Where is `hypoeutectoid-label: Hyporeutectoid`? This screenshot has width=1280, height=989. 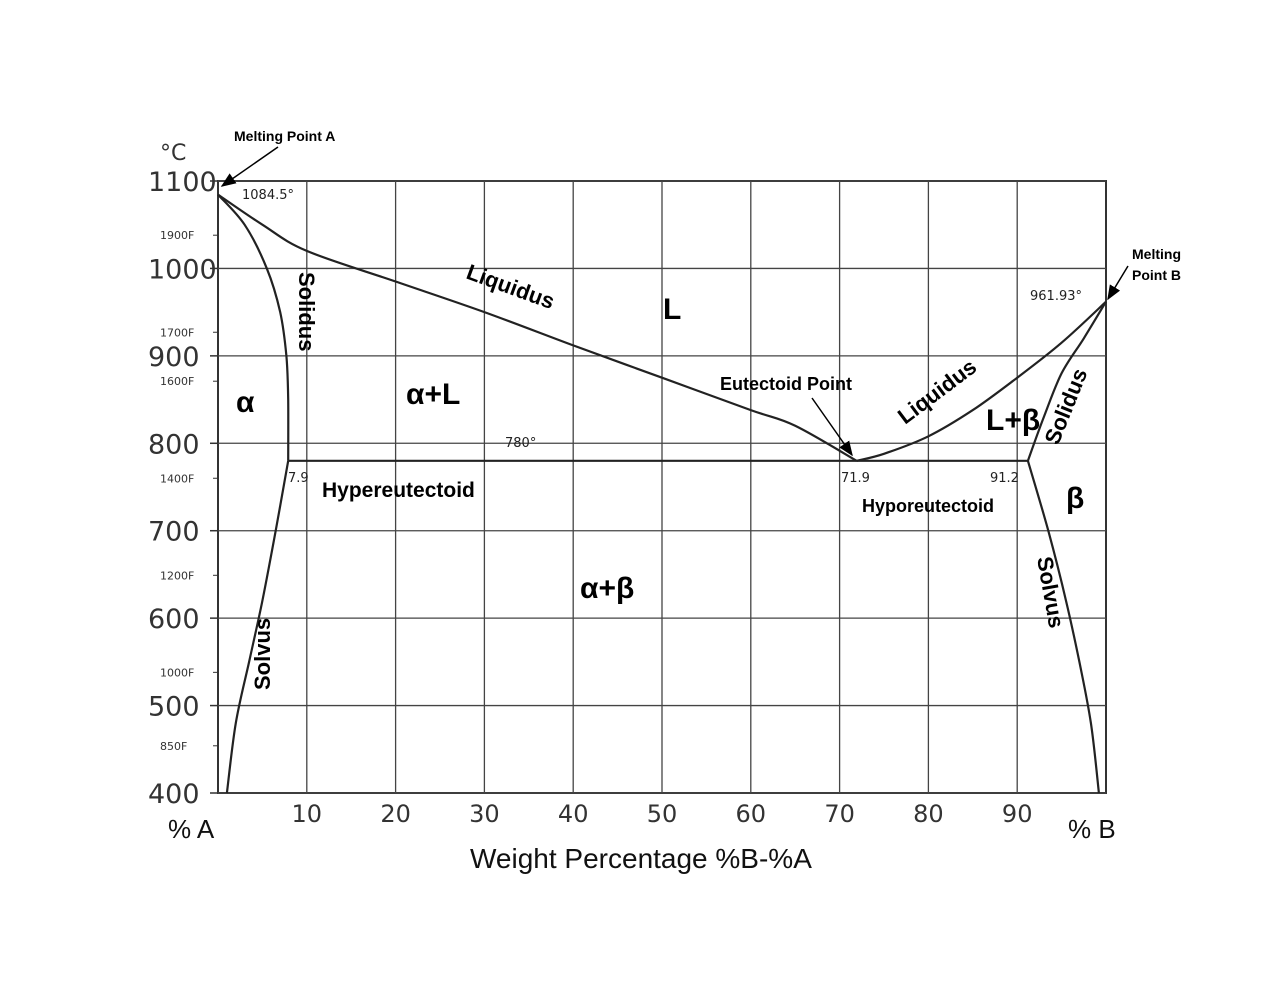 hypoeutectoid-label: Hyporeutectoid is located at coordinates (928, 506).